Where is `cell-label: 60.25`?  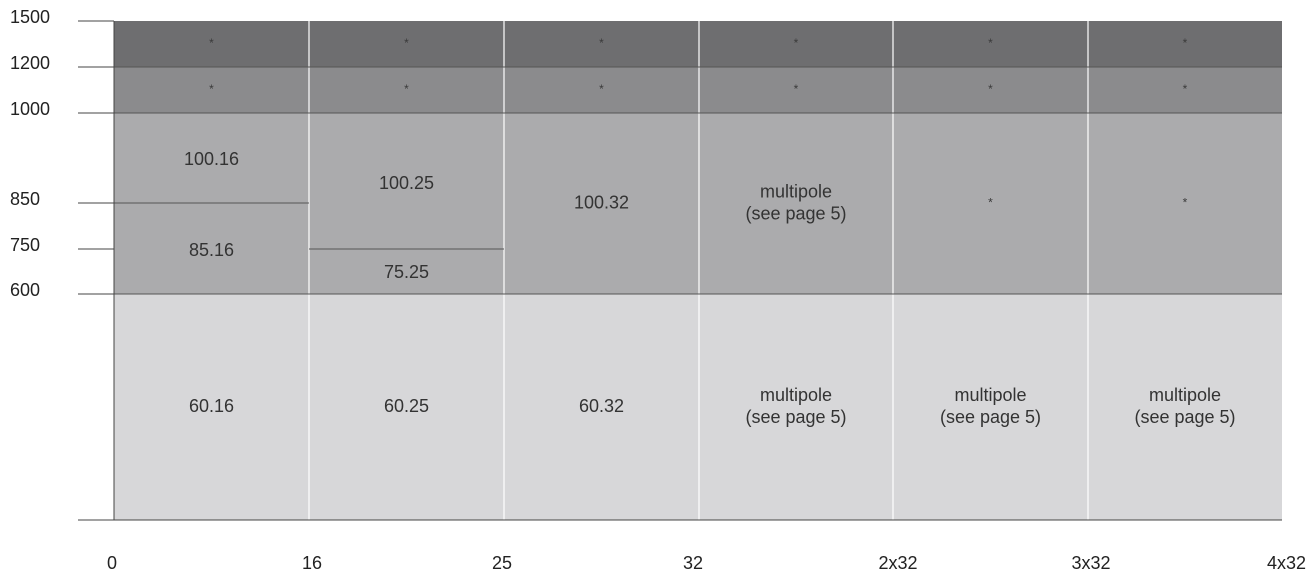 cell-label: 60.25 is located at coordinates (406, 406).